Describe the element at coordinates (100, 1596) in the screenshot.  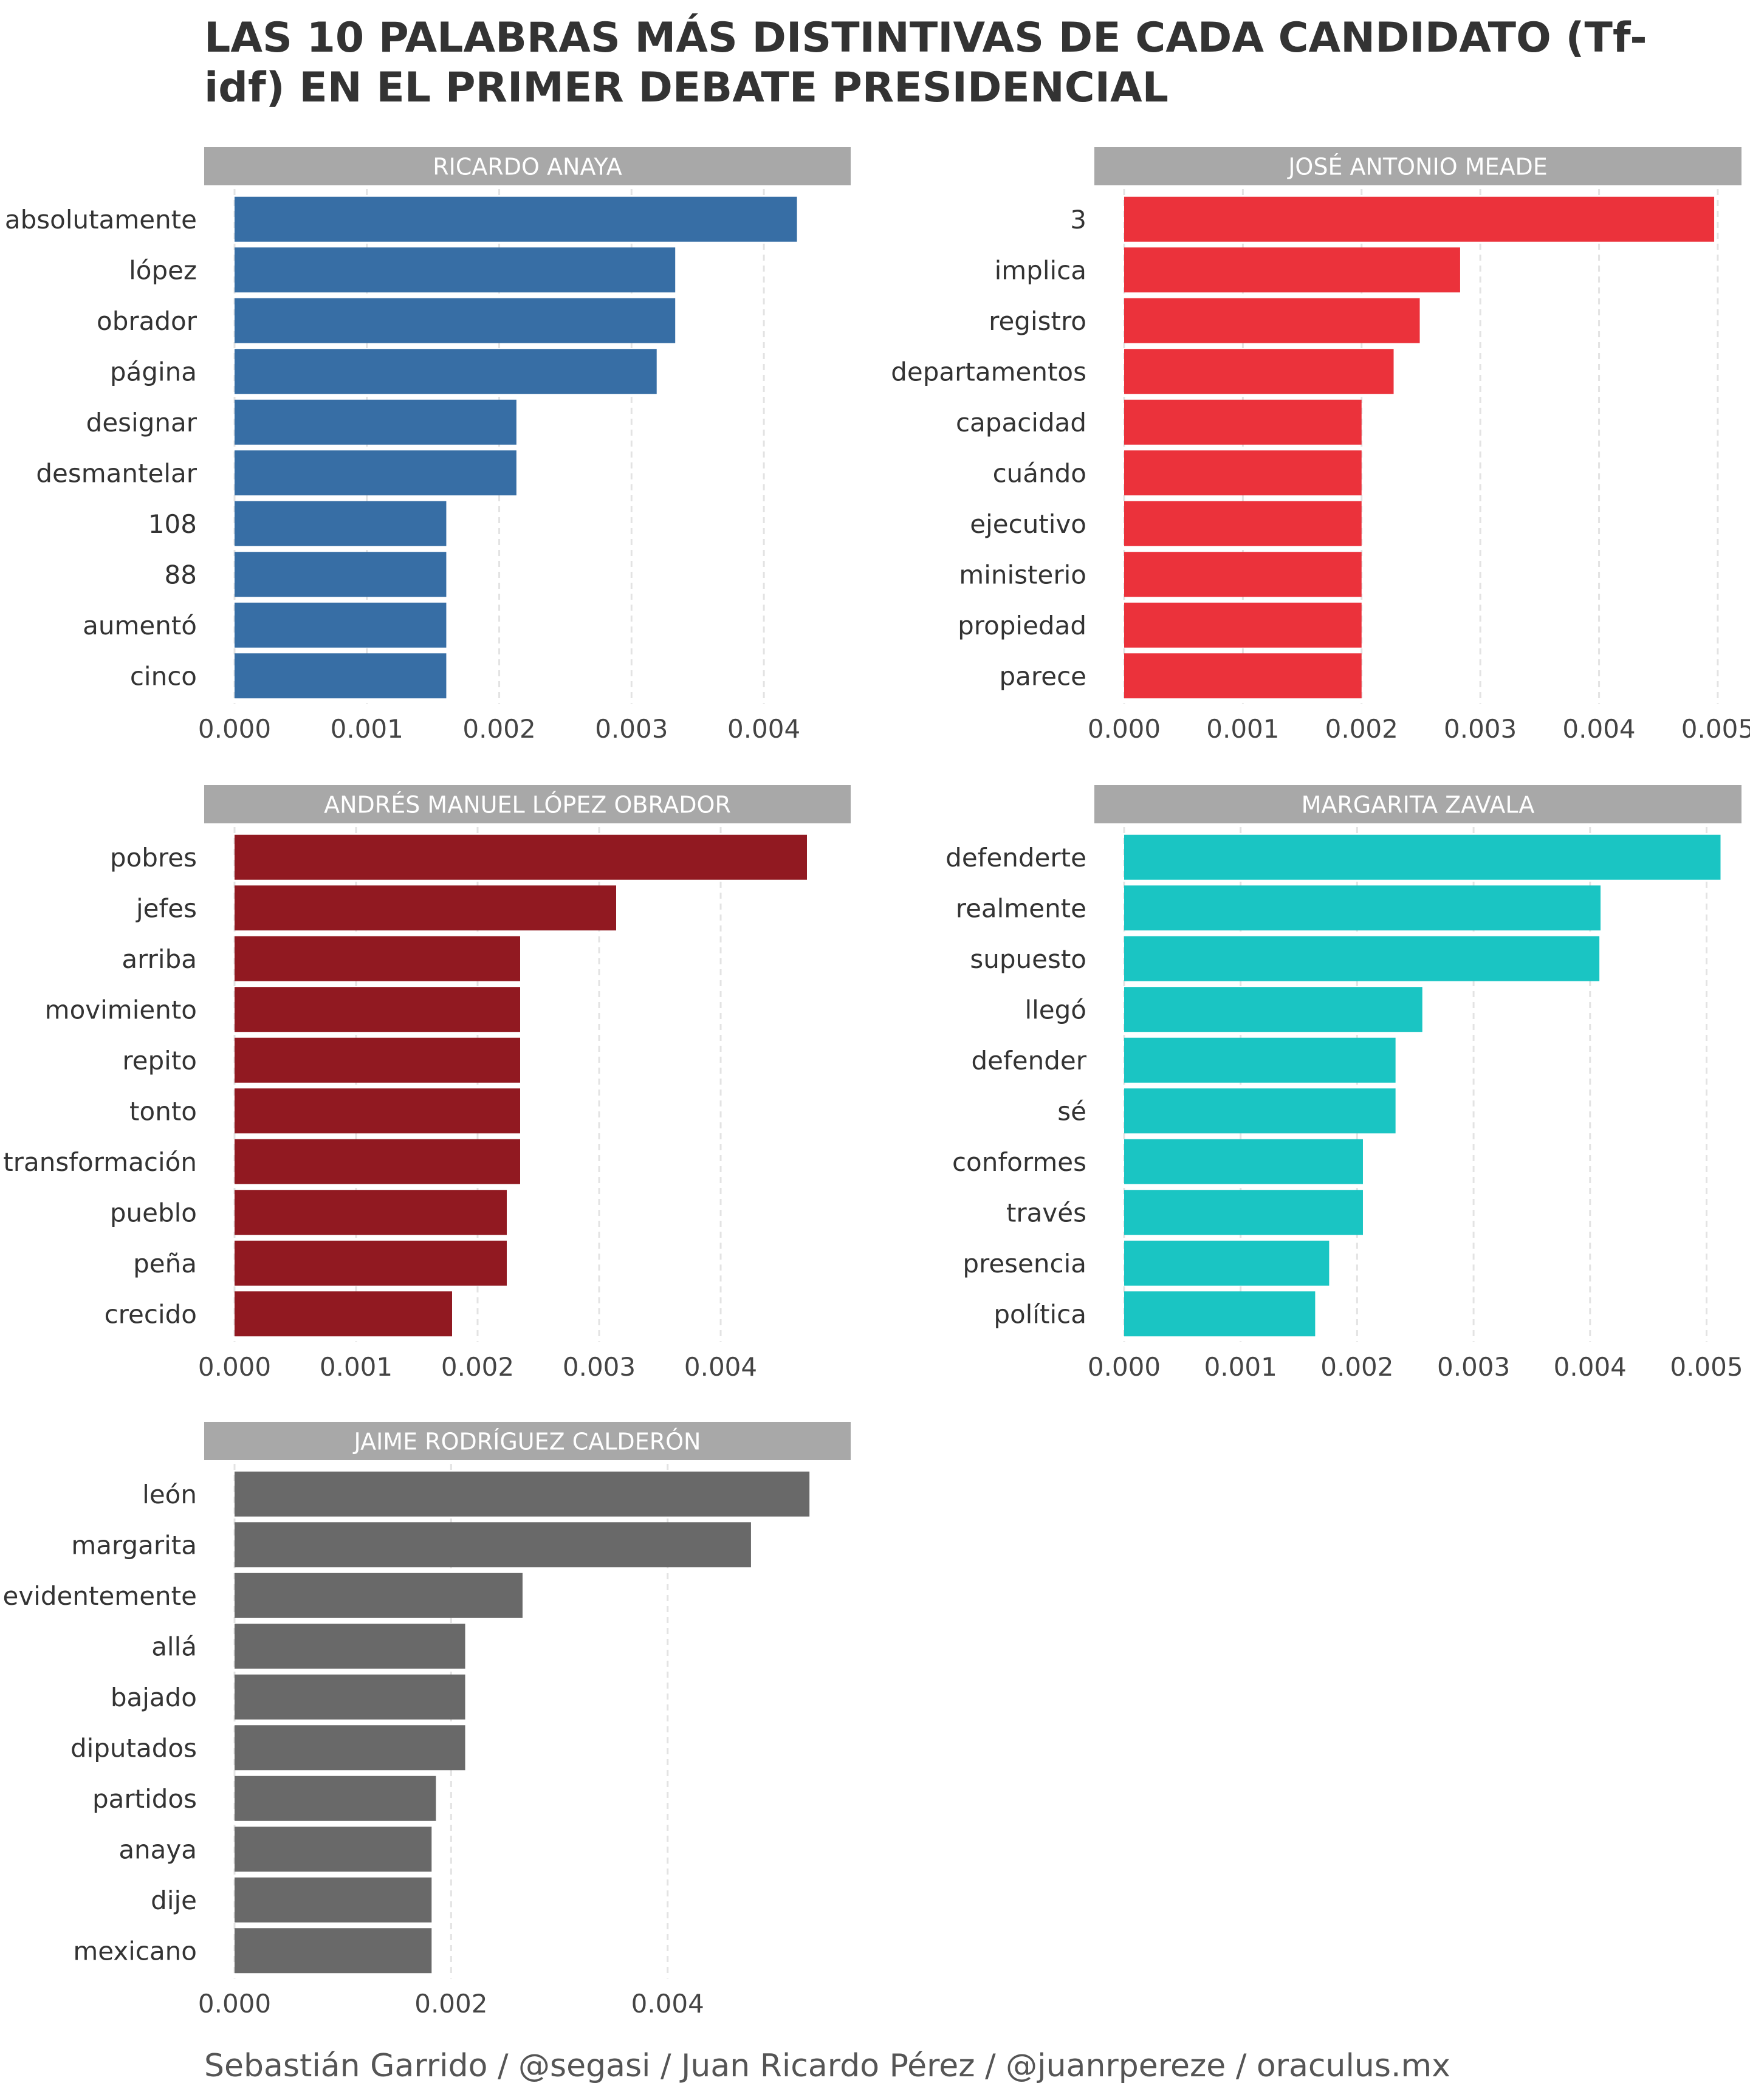
I see `category-label: evidentemente` at that location.